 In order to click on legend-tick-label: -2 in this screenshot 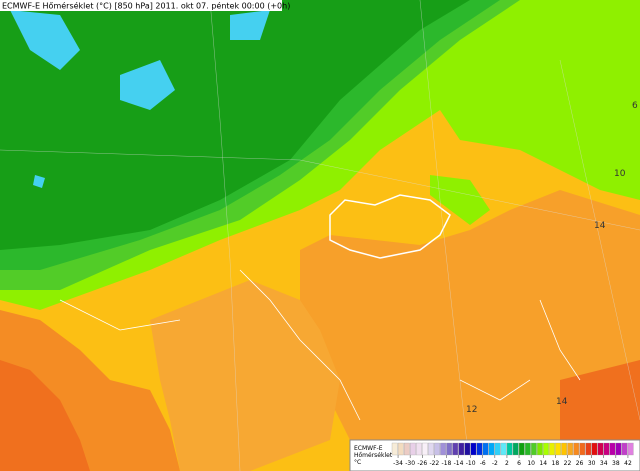, I will do `click(495, 463)`.